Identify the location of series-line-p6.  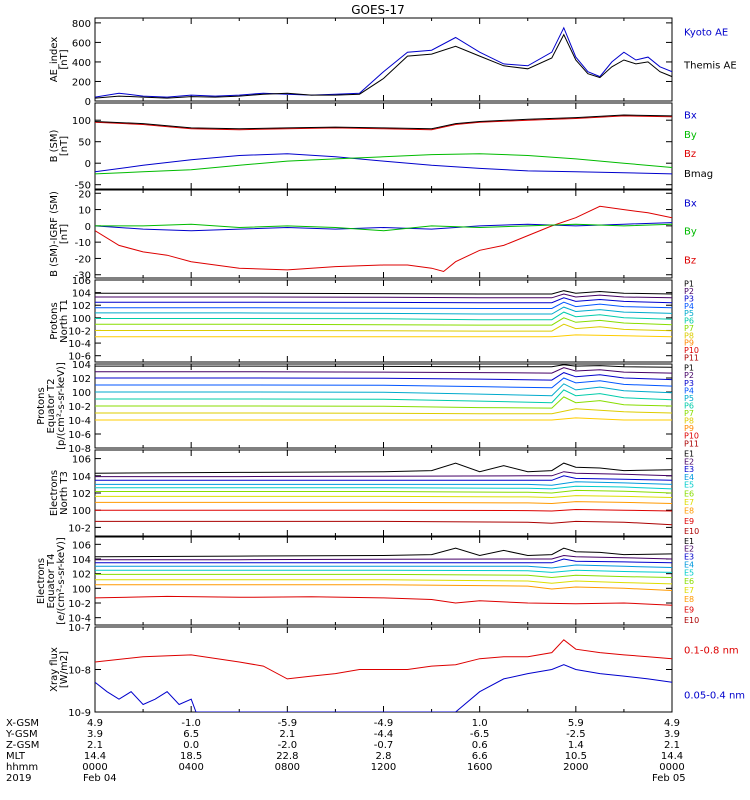
(383, 316).